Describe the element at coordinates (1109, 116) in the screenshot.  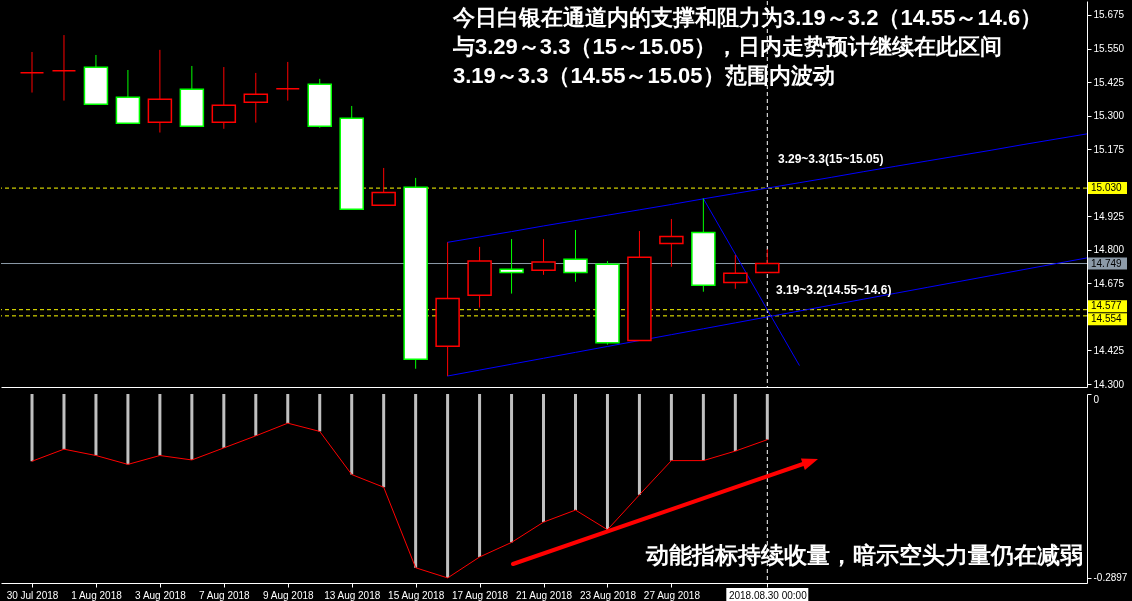
I see `y-tick-label: 15.300` at that location.